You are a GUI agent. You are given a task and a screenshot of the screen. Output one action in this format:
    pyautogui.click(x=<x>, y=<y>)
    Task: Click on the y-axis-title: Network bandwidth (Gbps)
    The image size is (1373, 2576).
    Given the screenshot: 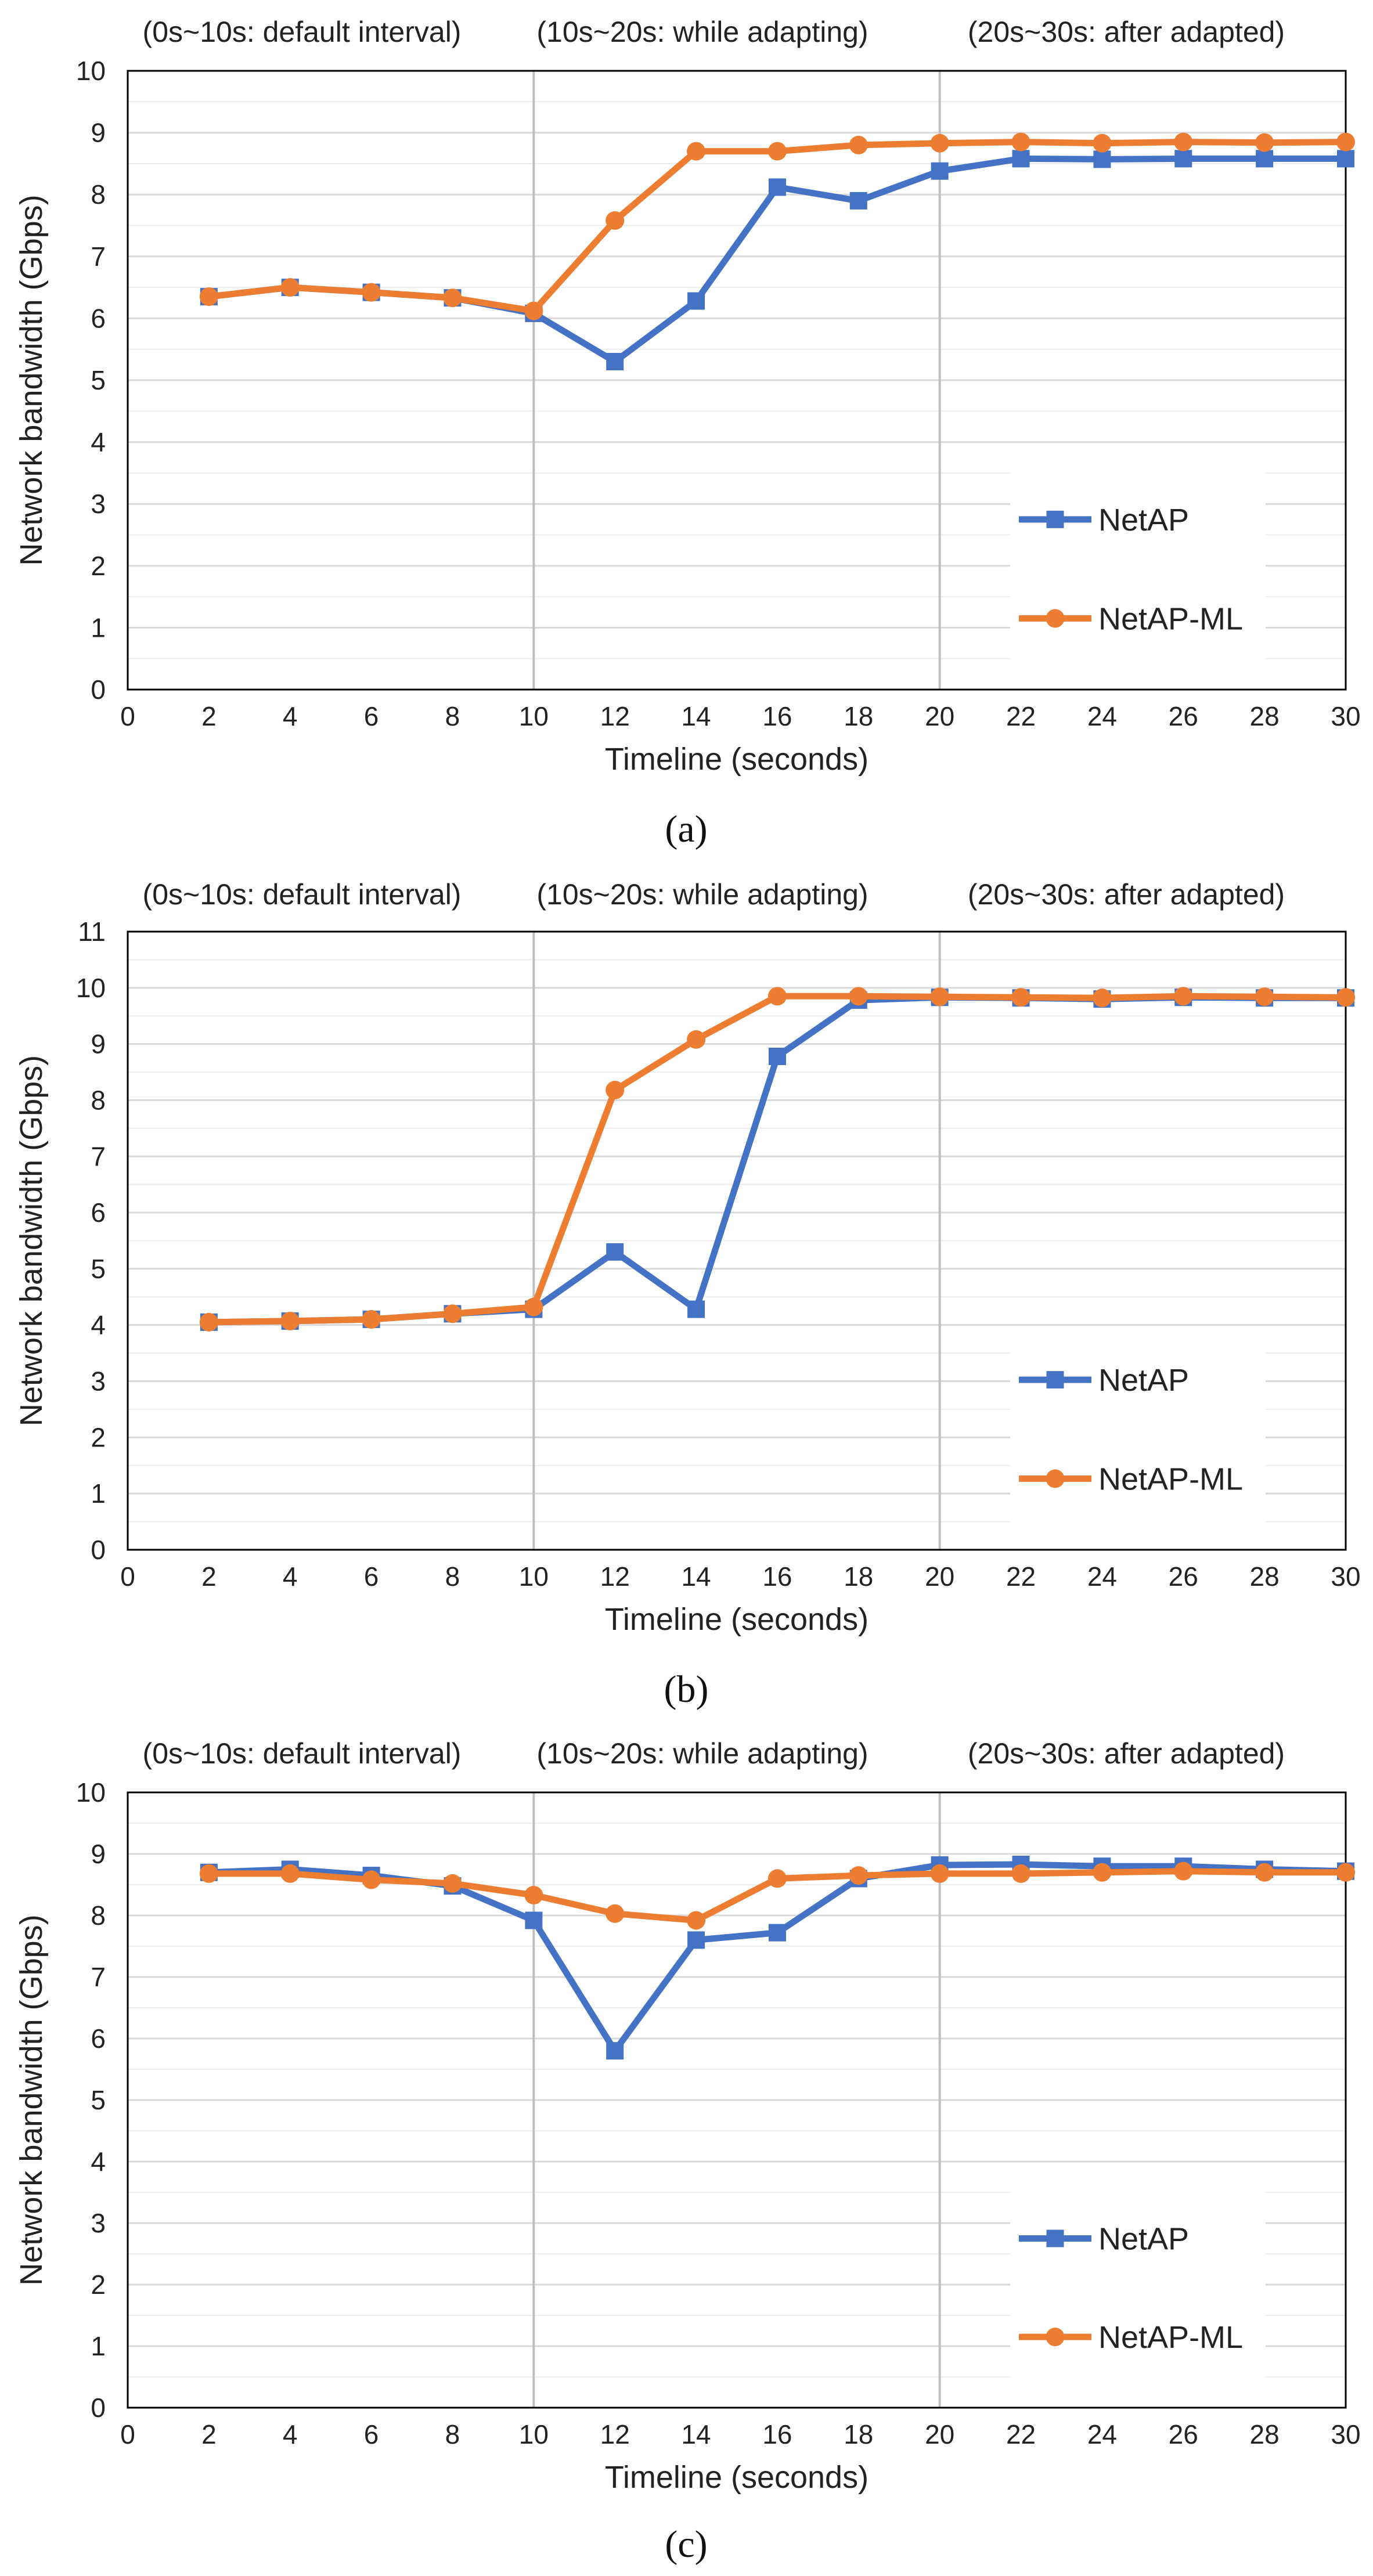 What is the action you would take?
    pyautogui.click(x=31, y=2100)
    